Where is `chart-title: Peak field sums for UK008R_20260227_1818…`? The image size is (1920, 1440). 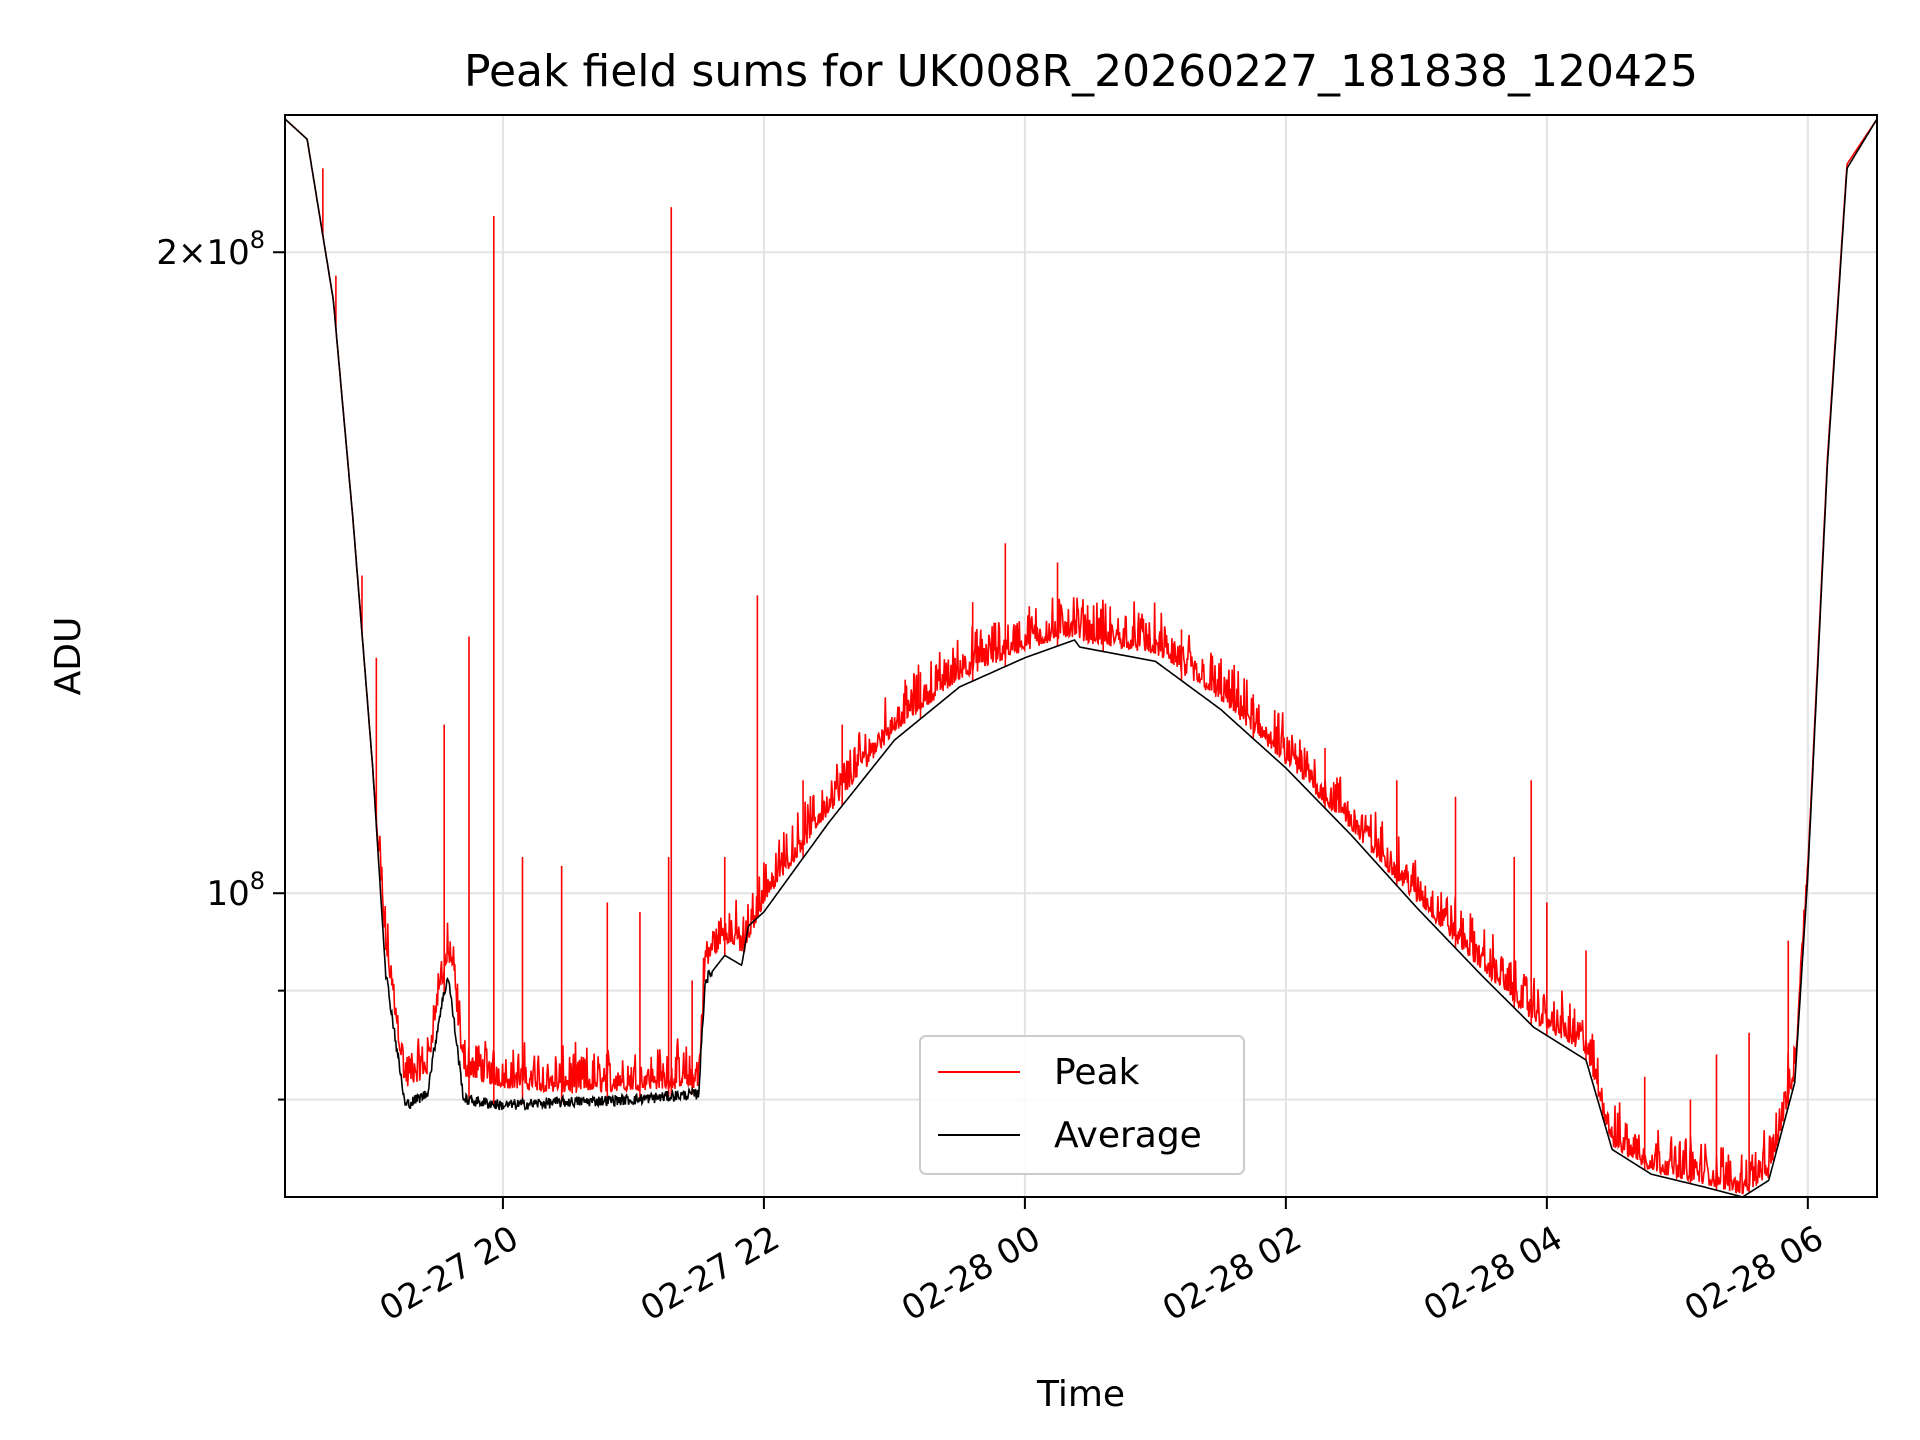 chart-title: Peak field sums for UK008R_20260227_1818… is located at coordinates (1081, 71).